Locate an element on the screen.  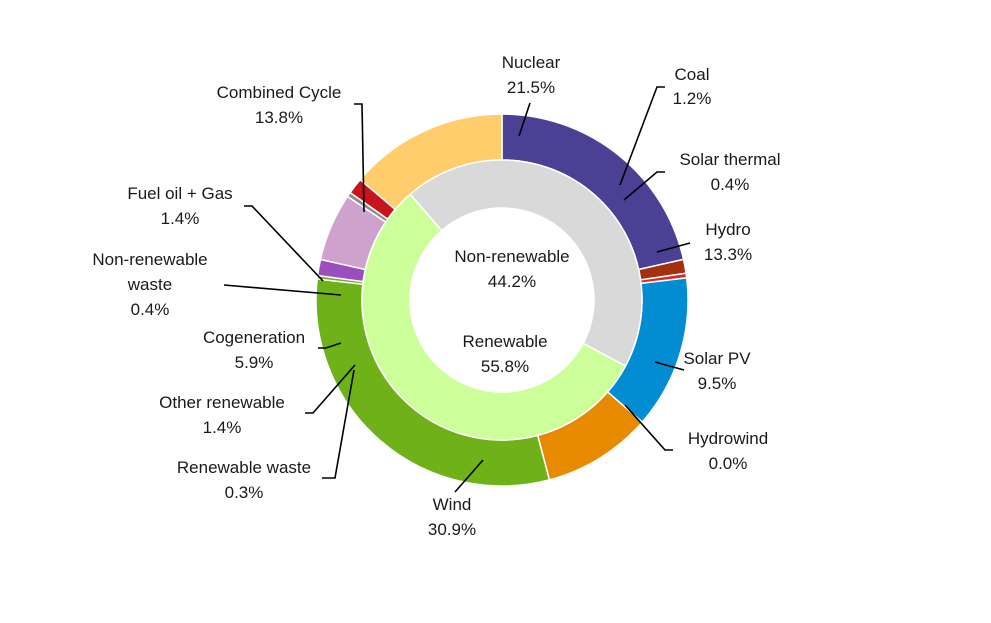
label-value-coal: 1.2% is located at coordinates (692, 98).